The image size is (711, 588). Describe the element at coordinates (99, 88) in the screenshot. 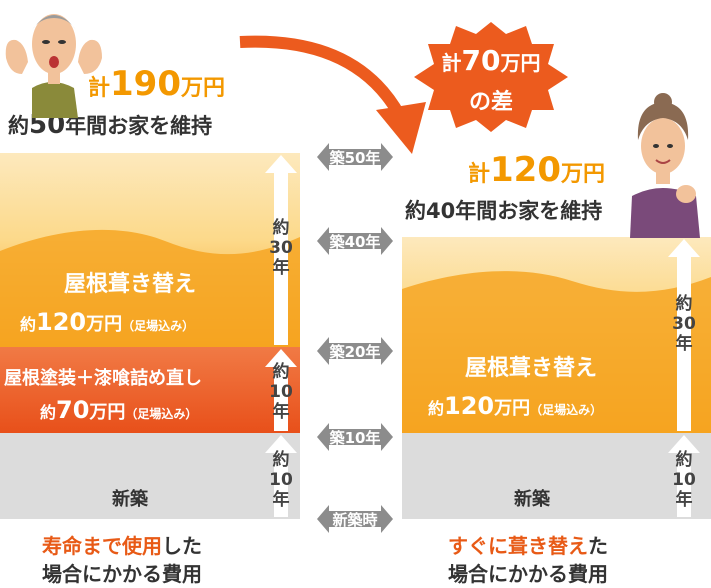

I see `left-total-prefix: 計` at that location.